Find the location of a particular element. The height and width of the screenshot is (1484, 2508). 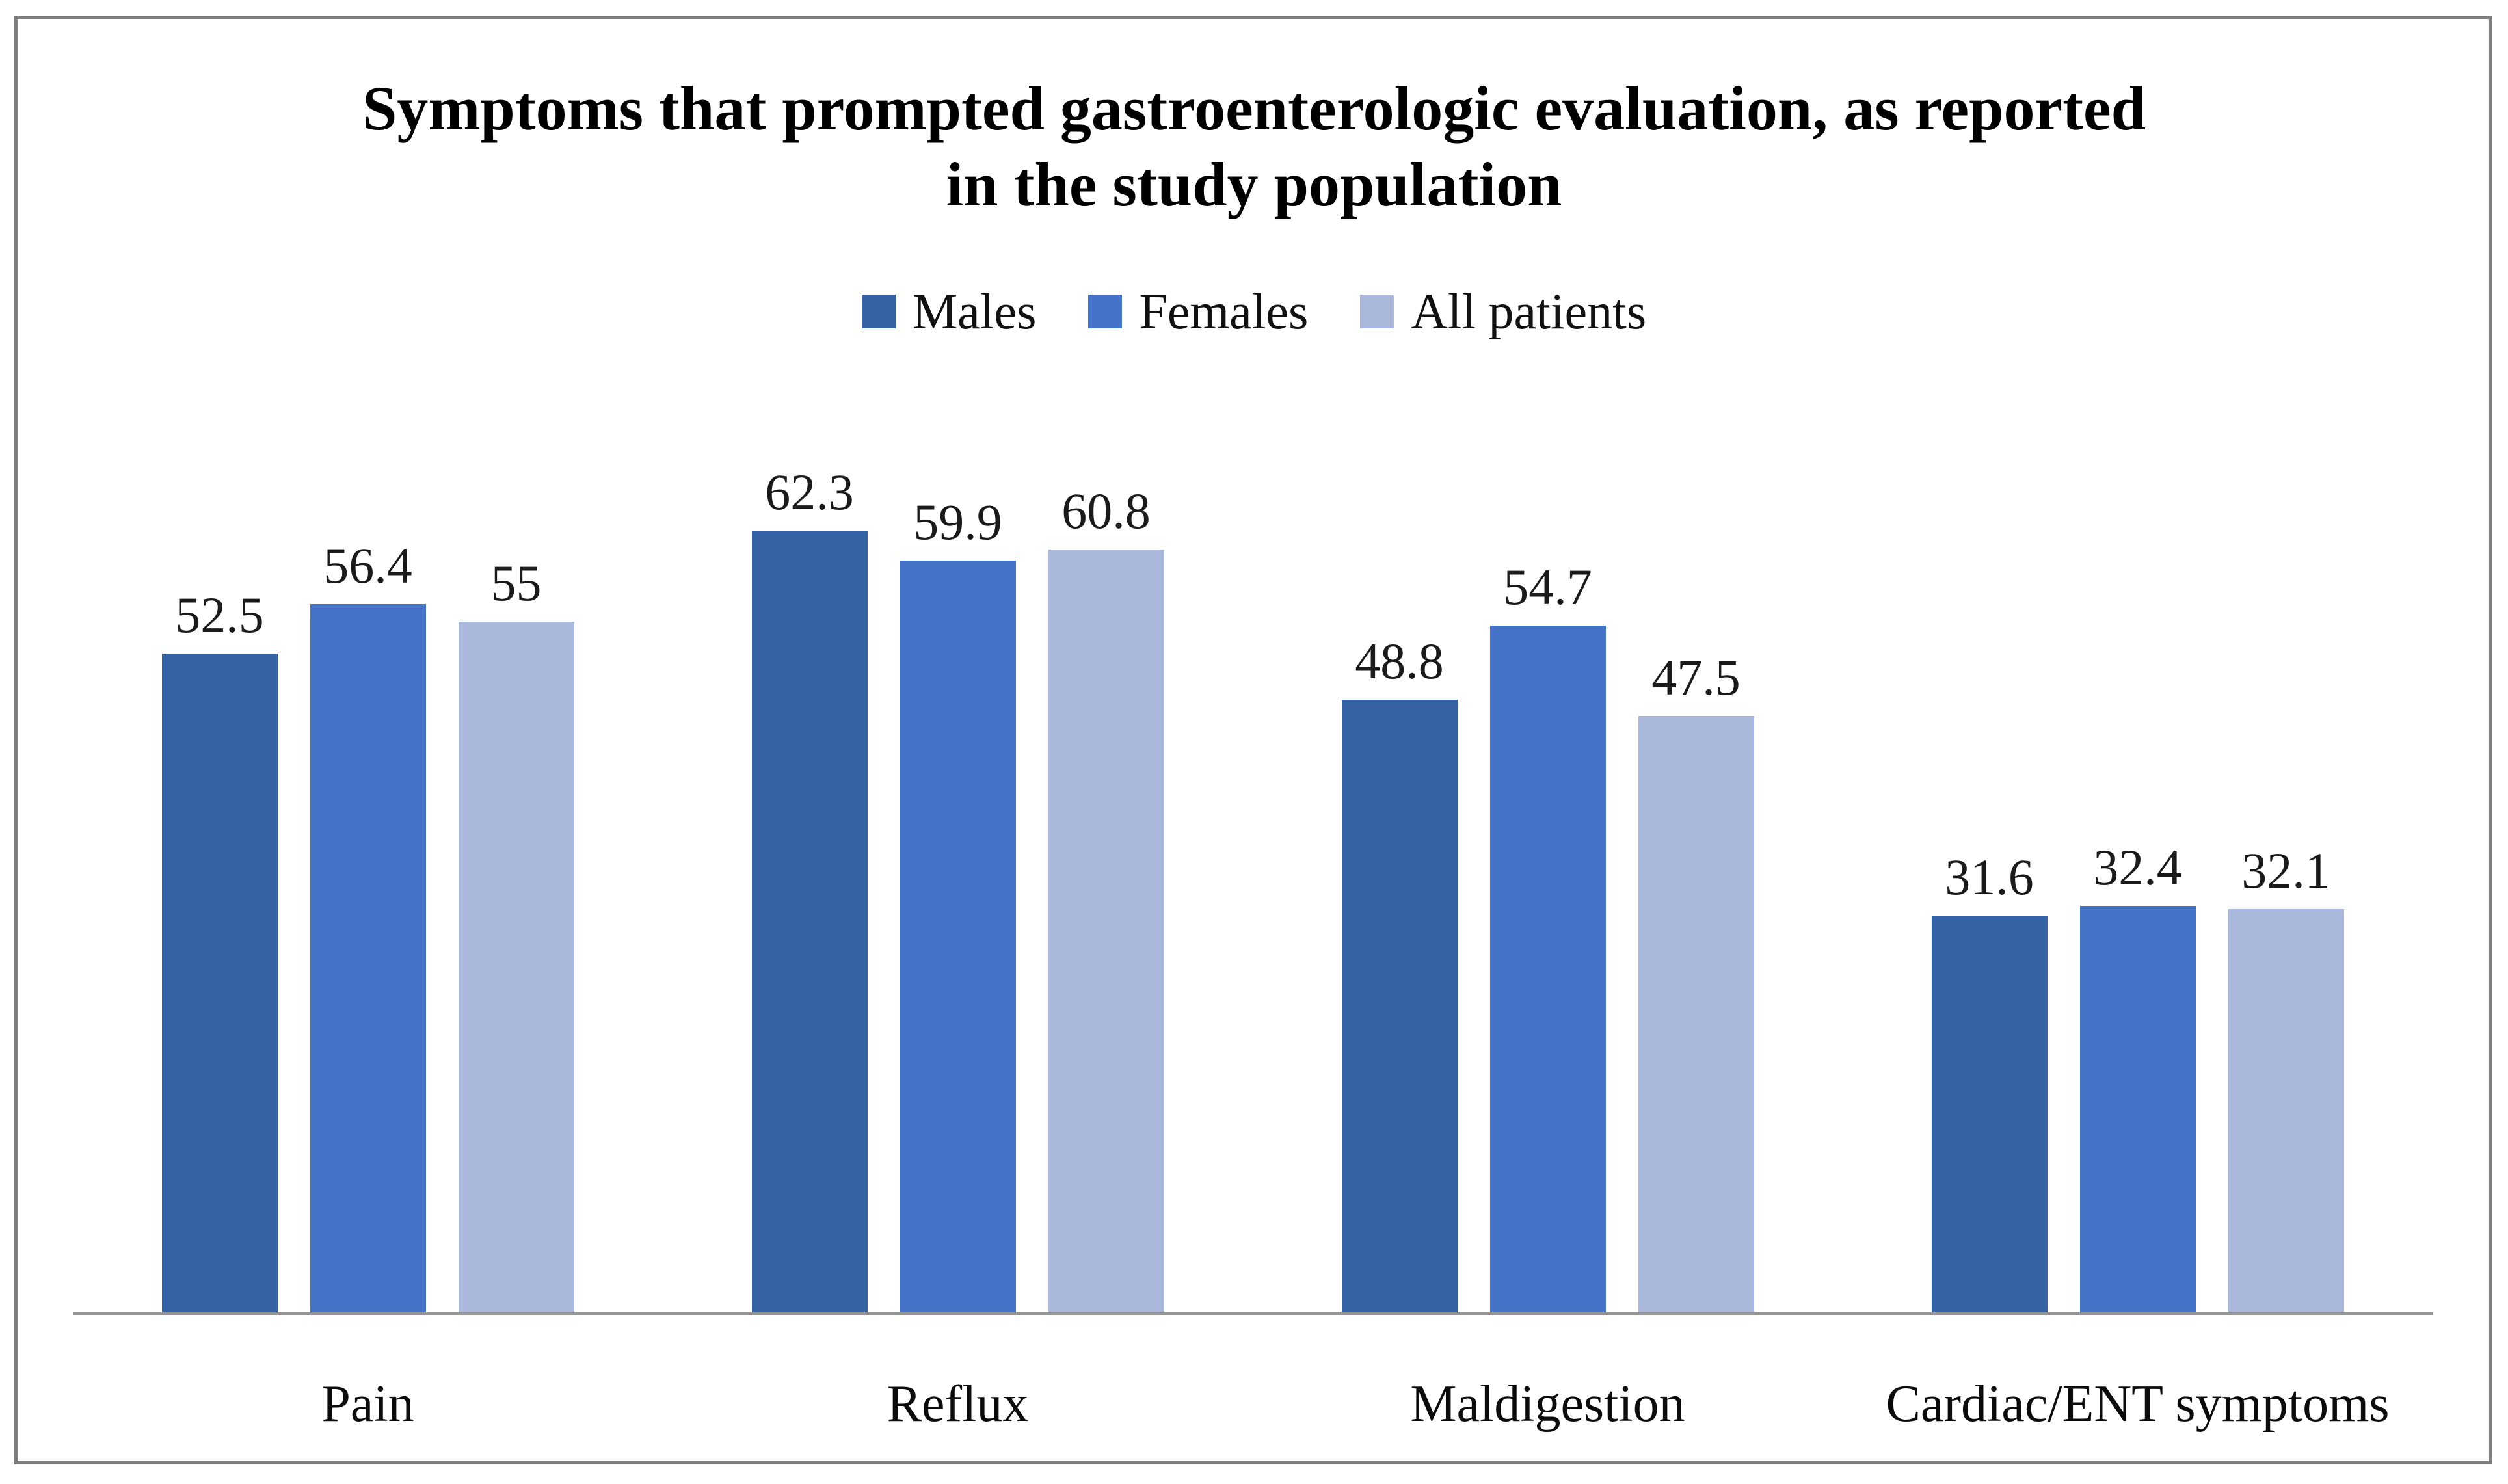

legend-swatch-all-patients is located at coordinates (1377, 311).